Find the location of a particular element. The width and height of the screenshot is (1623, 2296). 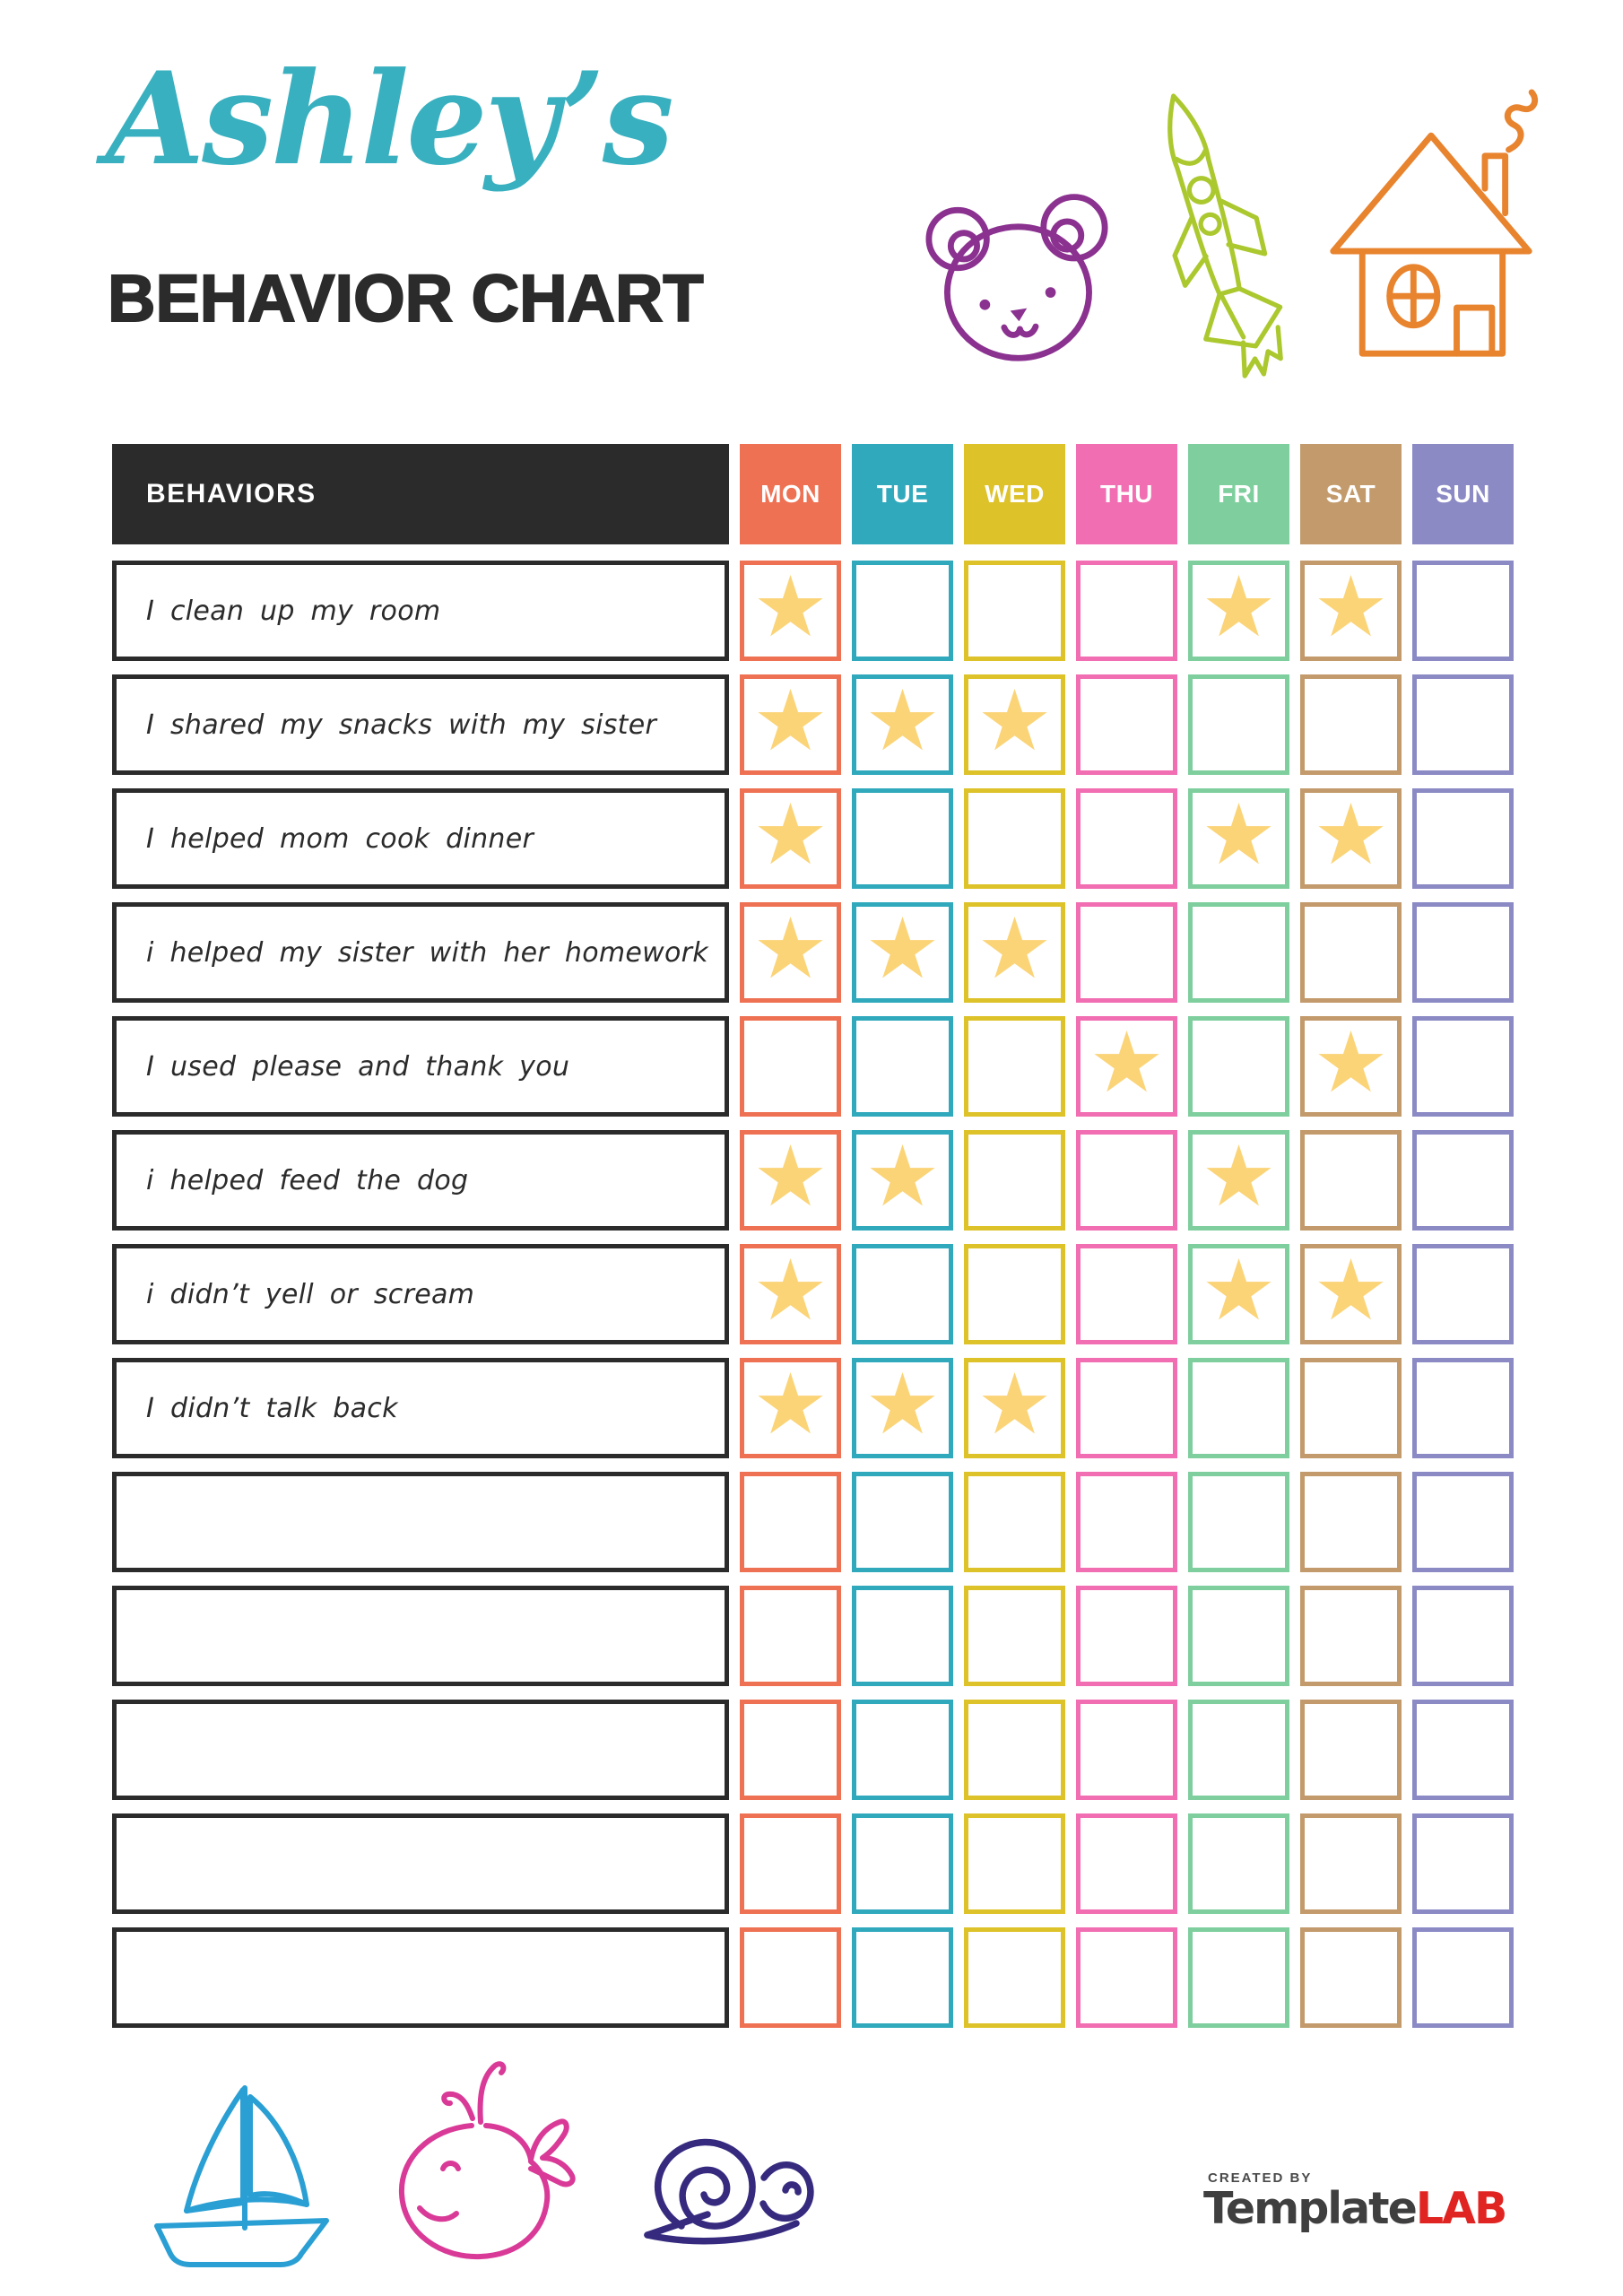

cell-row1-mon: ★ is located at coordinates (790, 611).